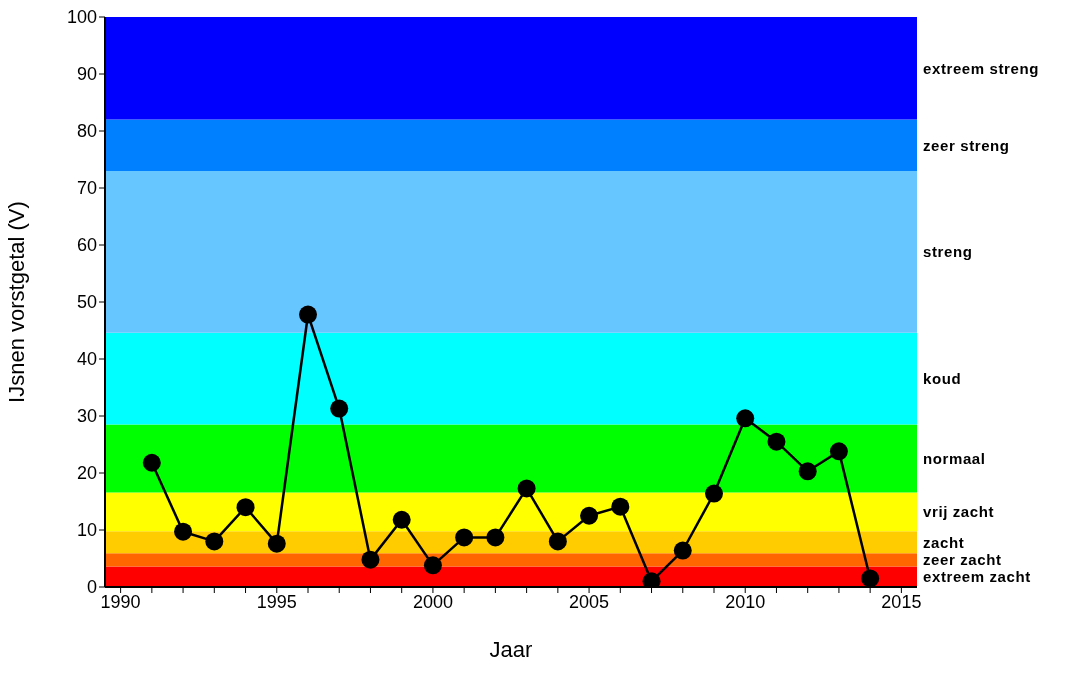 The image size is (1075, 675). Describe the element at coordinates (120, 601) in the screenshot. I see `x-tick-label: 1990` at that location.